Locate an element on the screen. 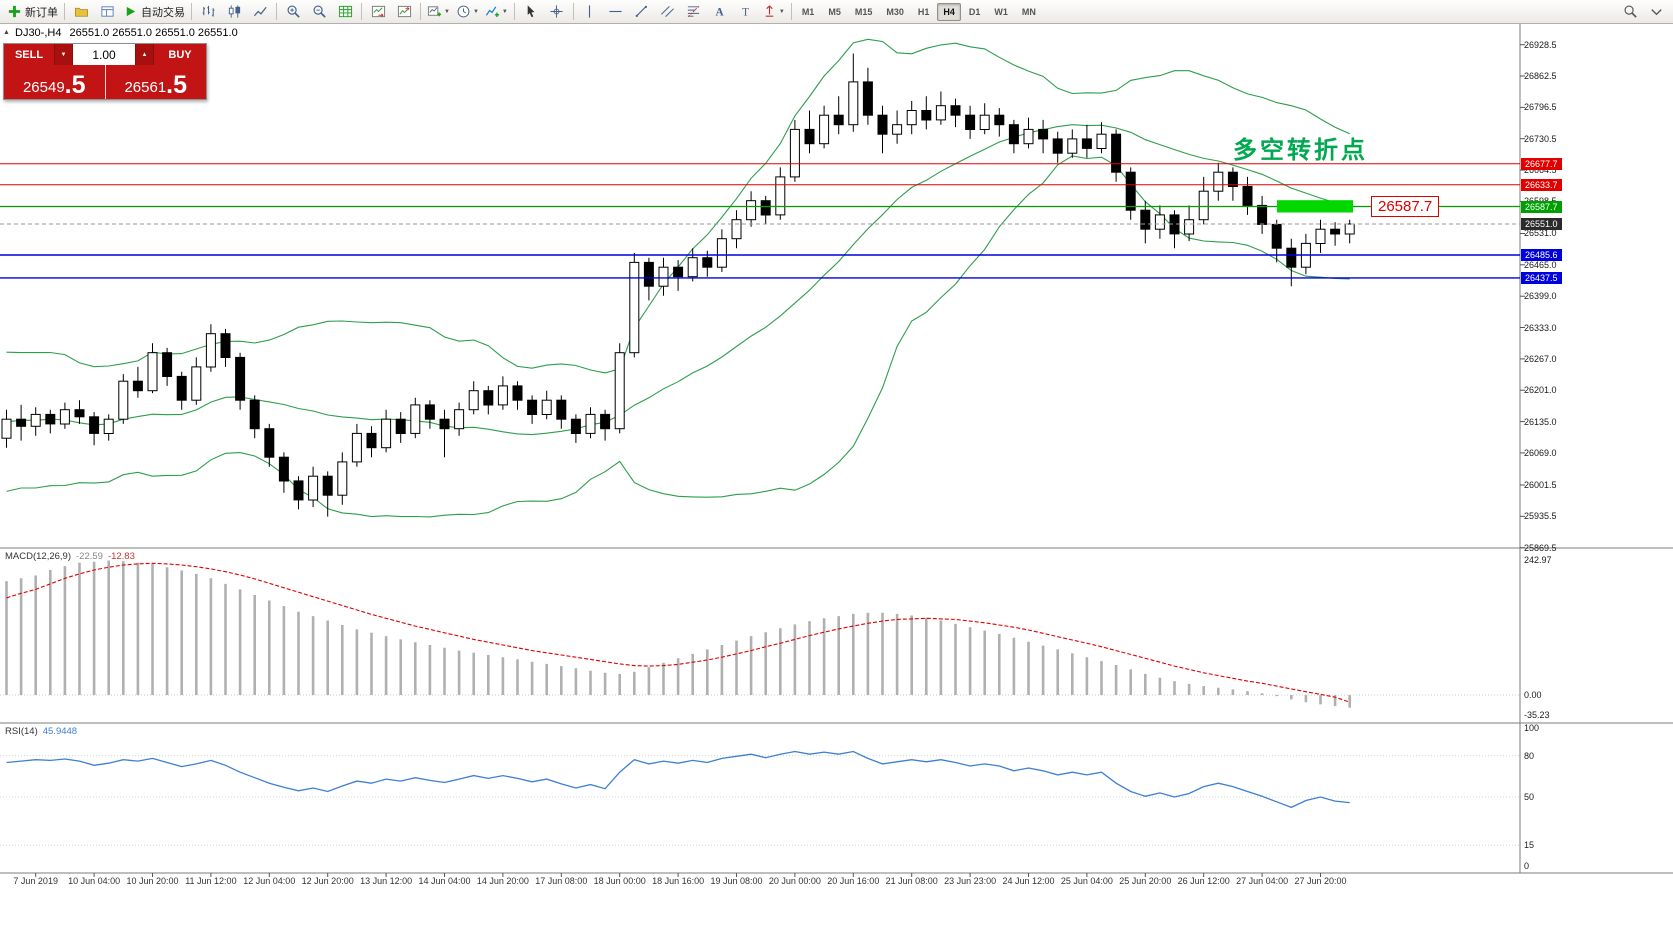 The image size is (1673, 950). symbol-ohlc-label: DJ30-,H4 26551.0 26551.0 26551.0 26551.0 is located at coordinates (126, 33).